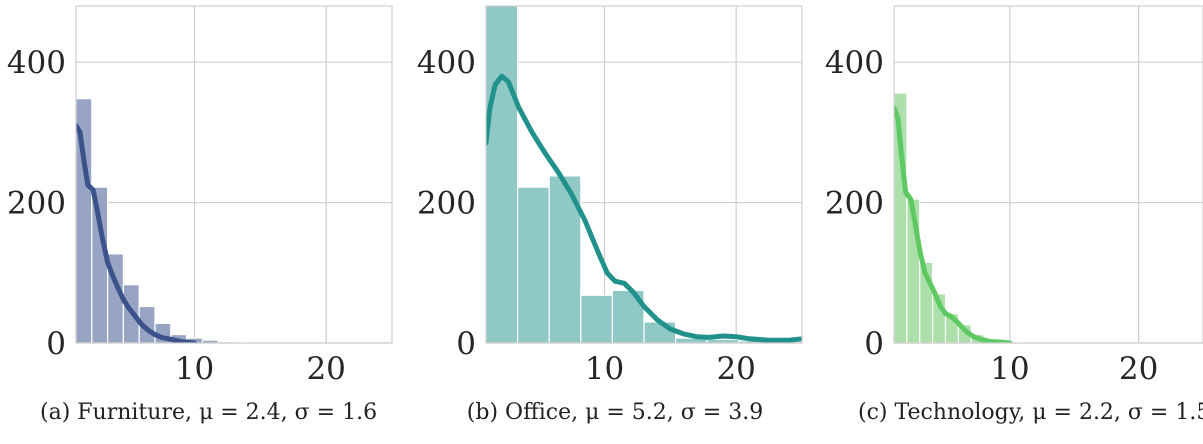 The height and width of the screenshot is (444, 1203). I want to click on caption-furniture: (a) Furniture, μ = 2.4, σ = 1.6, so click(209, 412).